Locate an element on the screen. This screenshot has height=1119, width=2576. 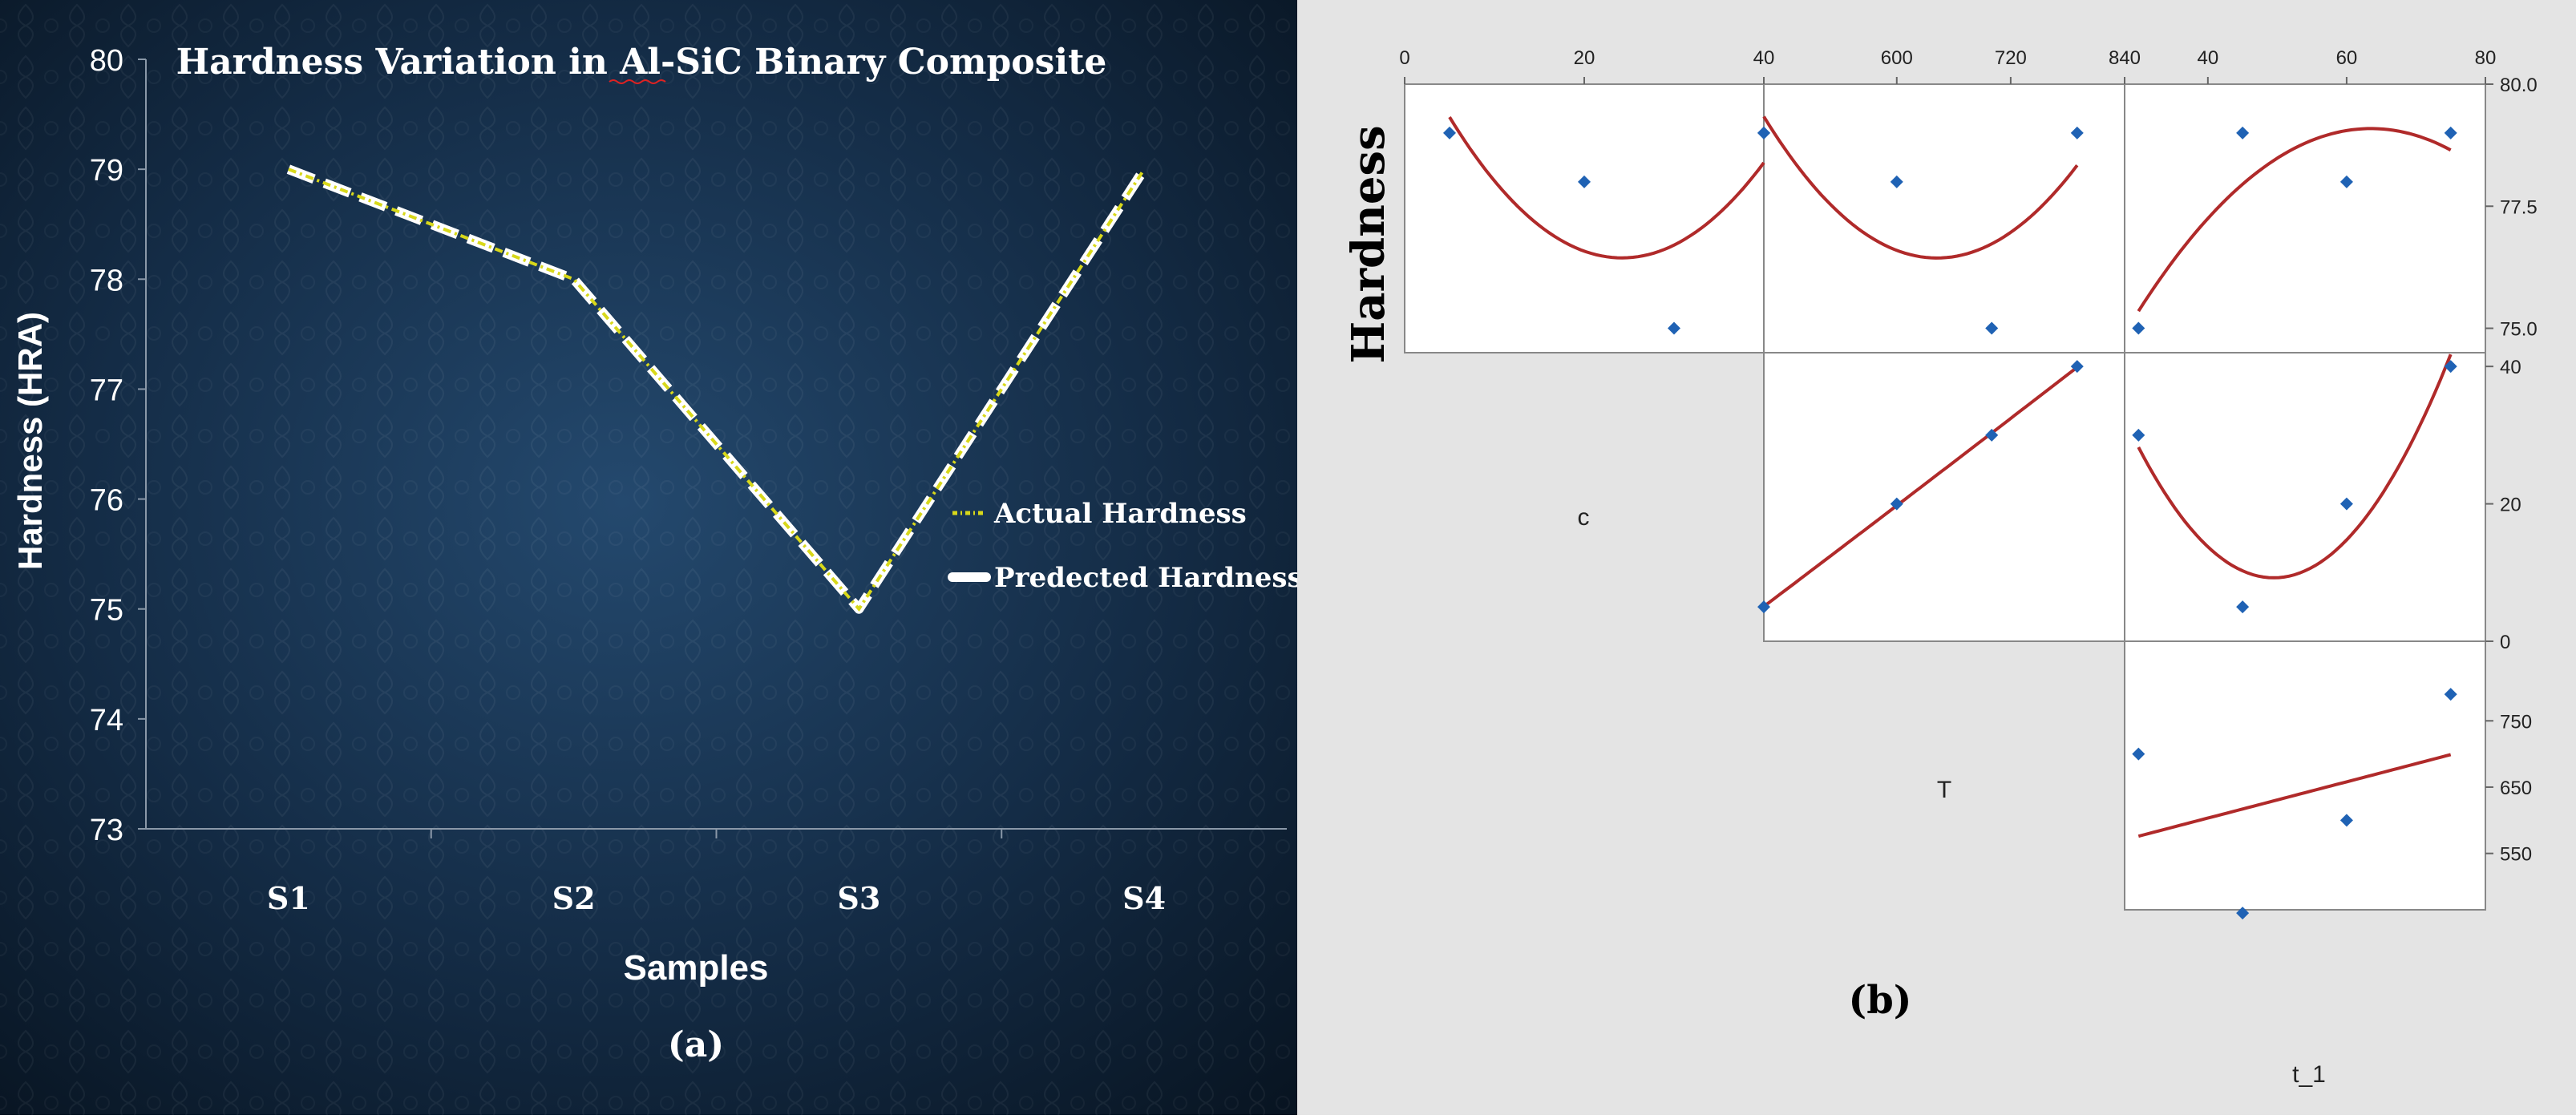
right-tick-label: 20 is located at coordinates (2510, 506).